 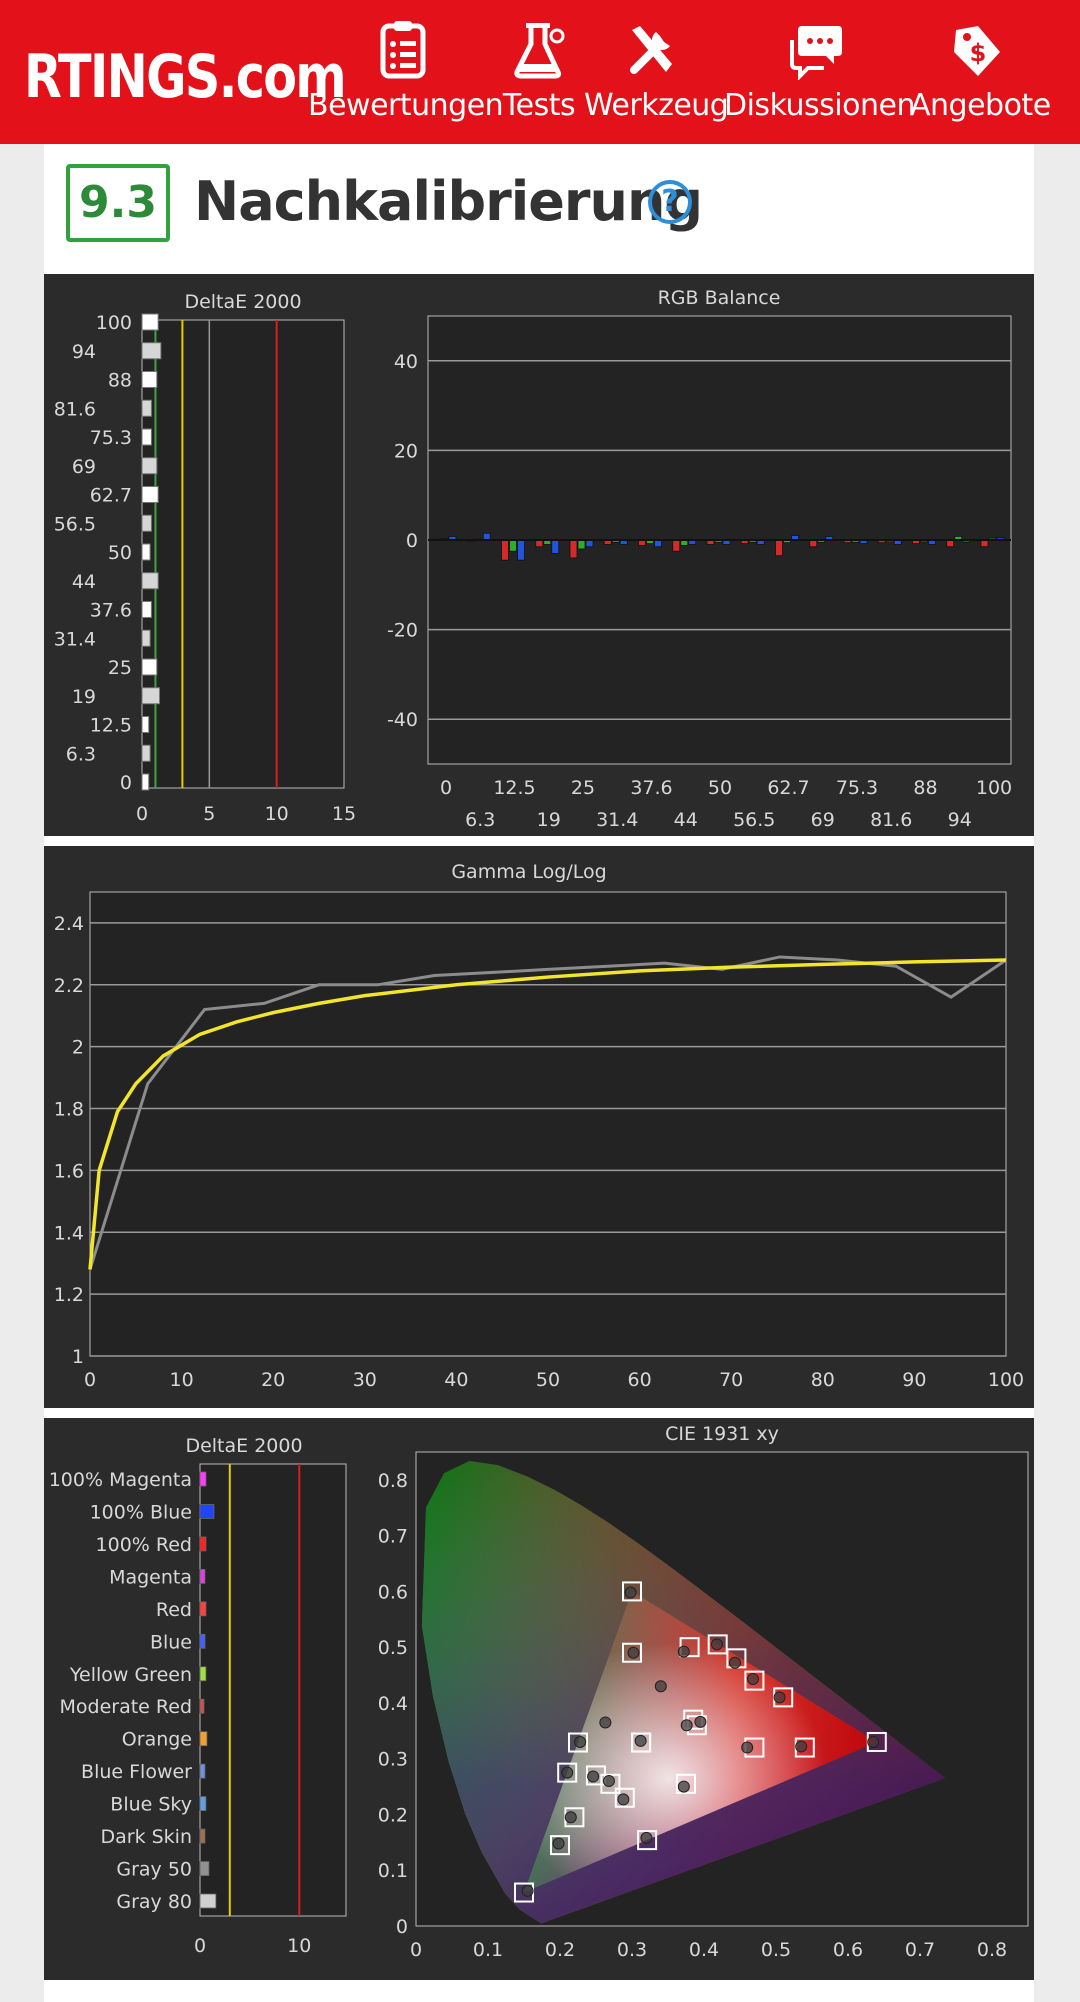 What do you see at coordinates (656, 75) in the screenshot?
I see `nav-item-werkzeug: Werkzeug` at bounding box center [656, 75].